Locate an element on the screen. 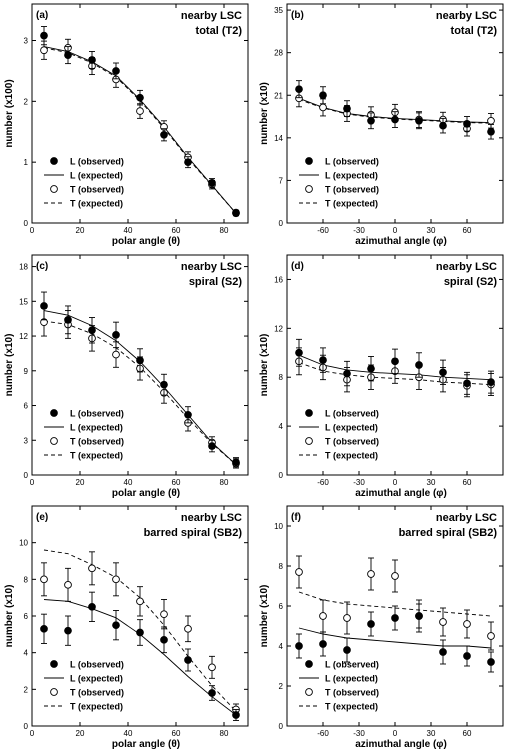  x-tick-label: -60 is located at coordinates (323, 733).